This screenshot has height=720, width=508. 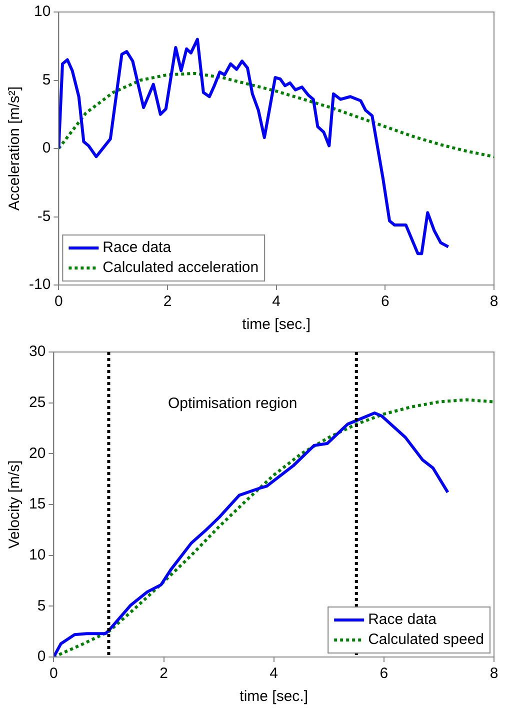 What do you see at coordinates (15, 148) in the screenshot?
I see `y-axis-title: Acceleration [m/s²]` at bounding box center [15, 148].